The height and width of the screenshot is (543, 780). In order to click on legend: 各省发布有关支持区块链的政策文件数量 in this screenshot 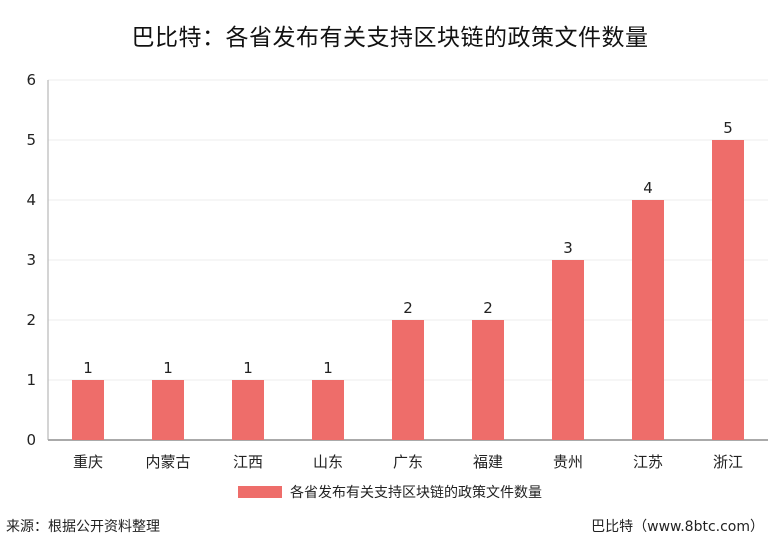, I will do `click(390, 492)`.